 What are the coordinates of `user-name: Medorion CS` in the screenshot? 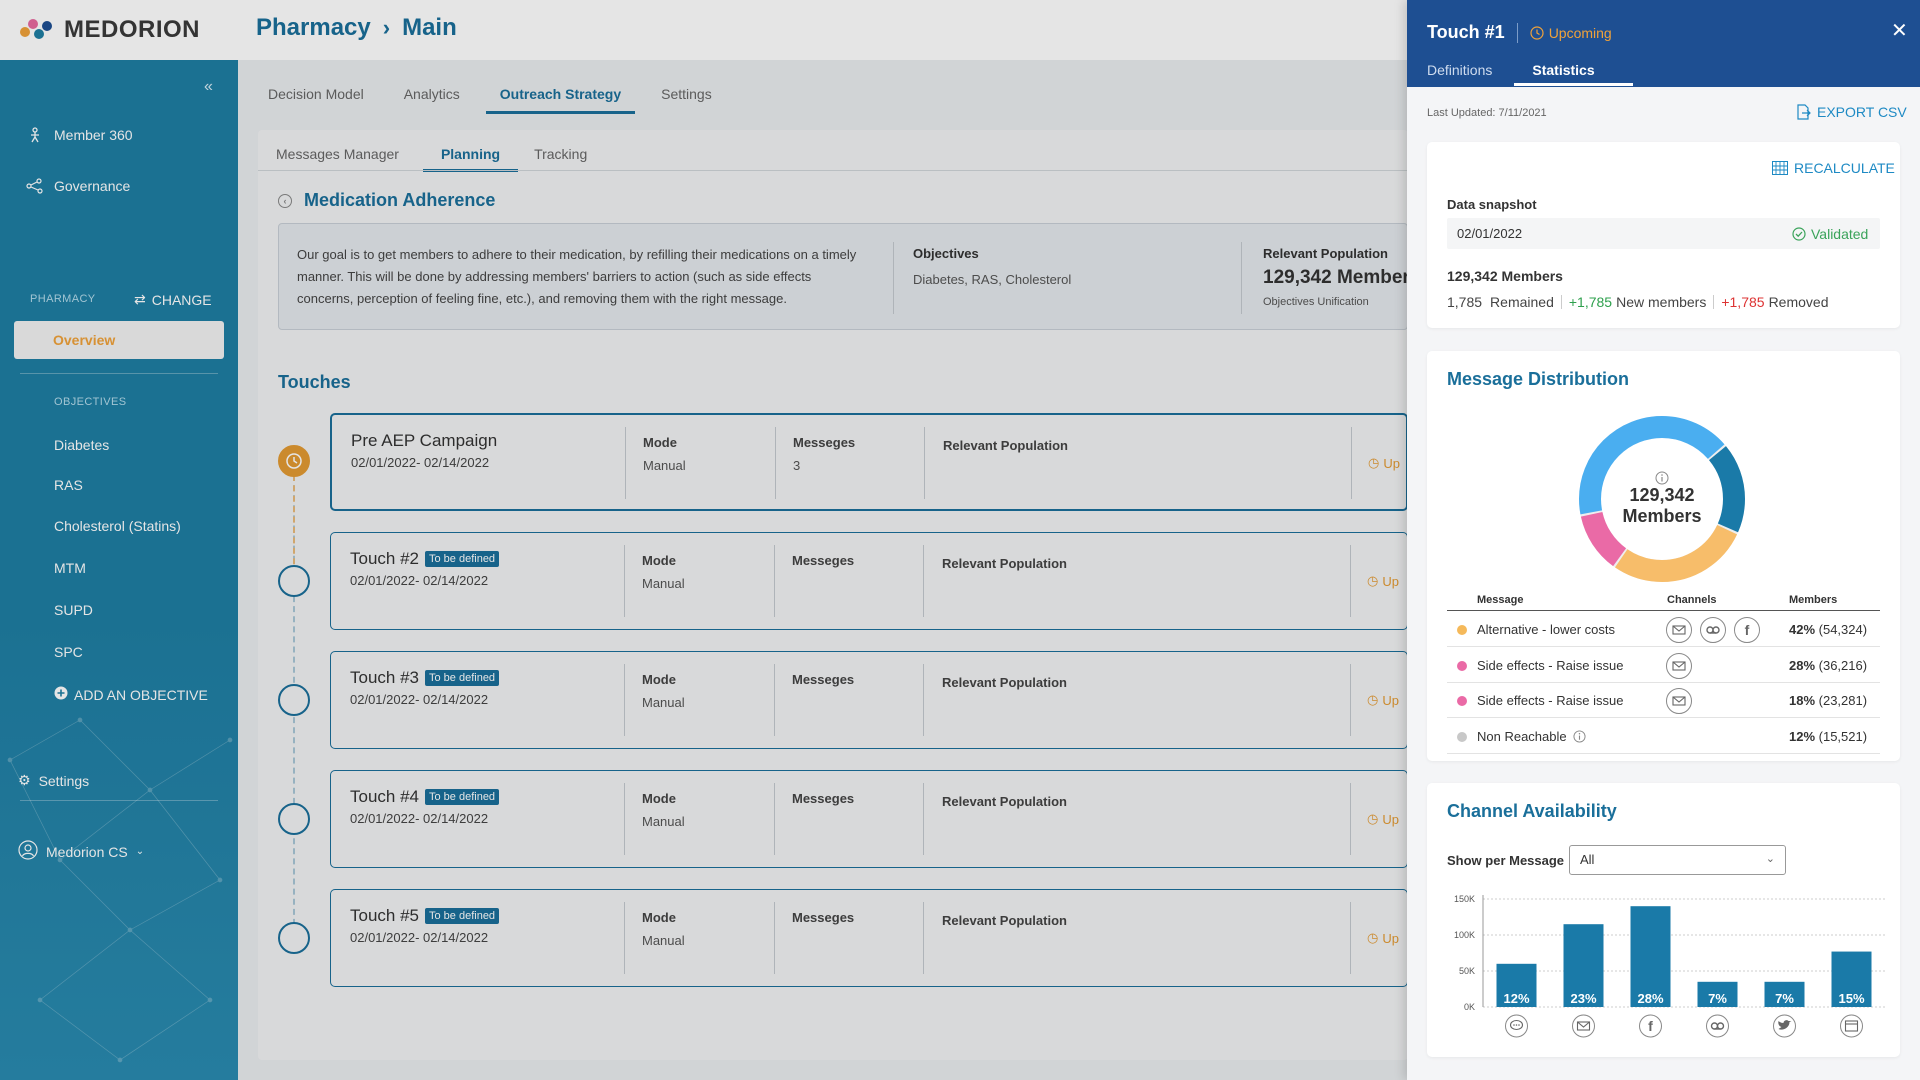 It's located at (87, 851).